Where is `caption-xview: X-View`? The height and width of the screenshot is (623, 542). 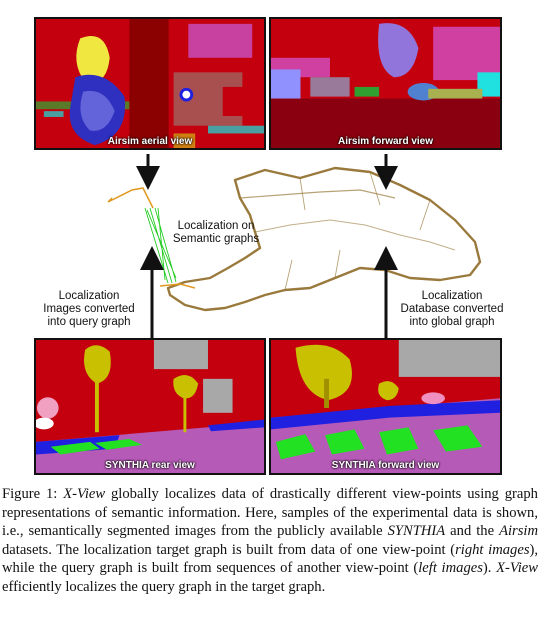
caption-xview: X-View is located at coordinates (84, 494).